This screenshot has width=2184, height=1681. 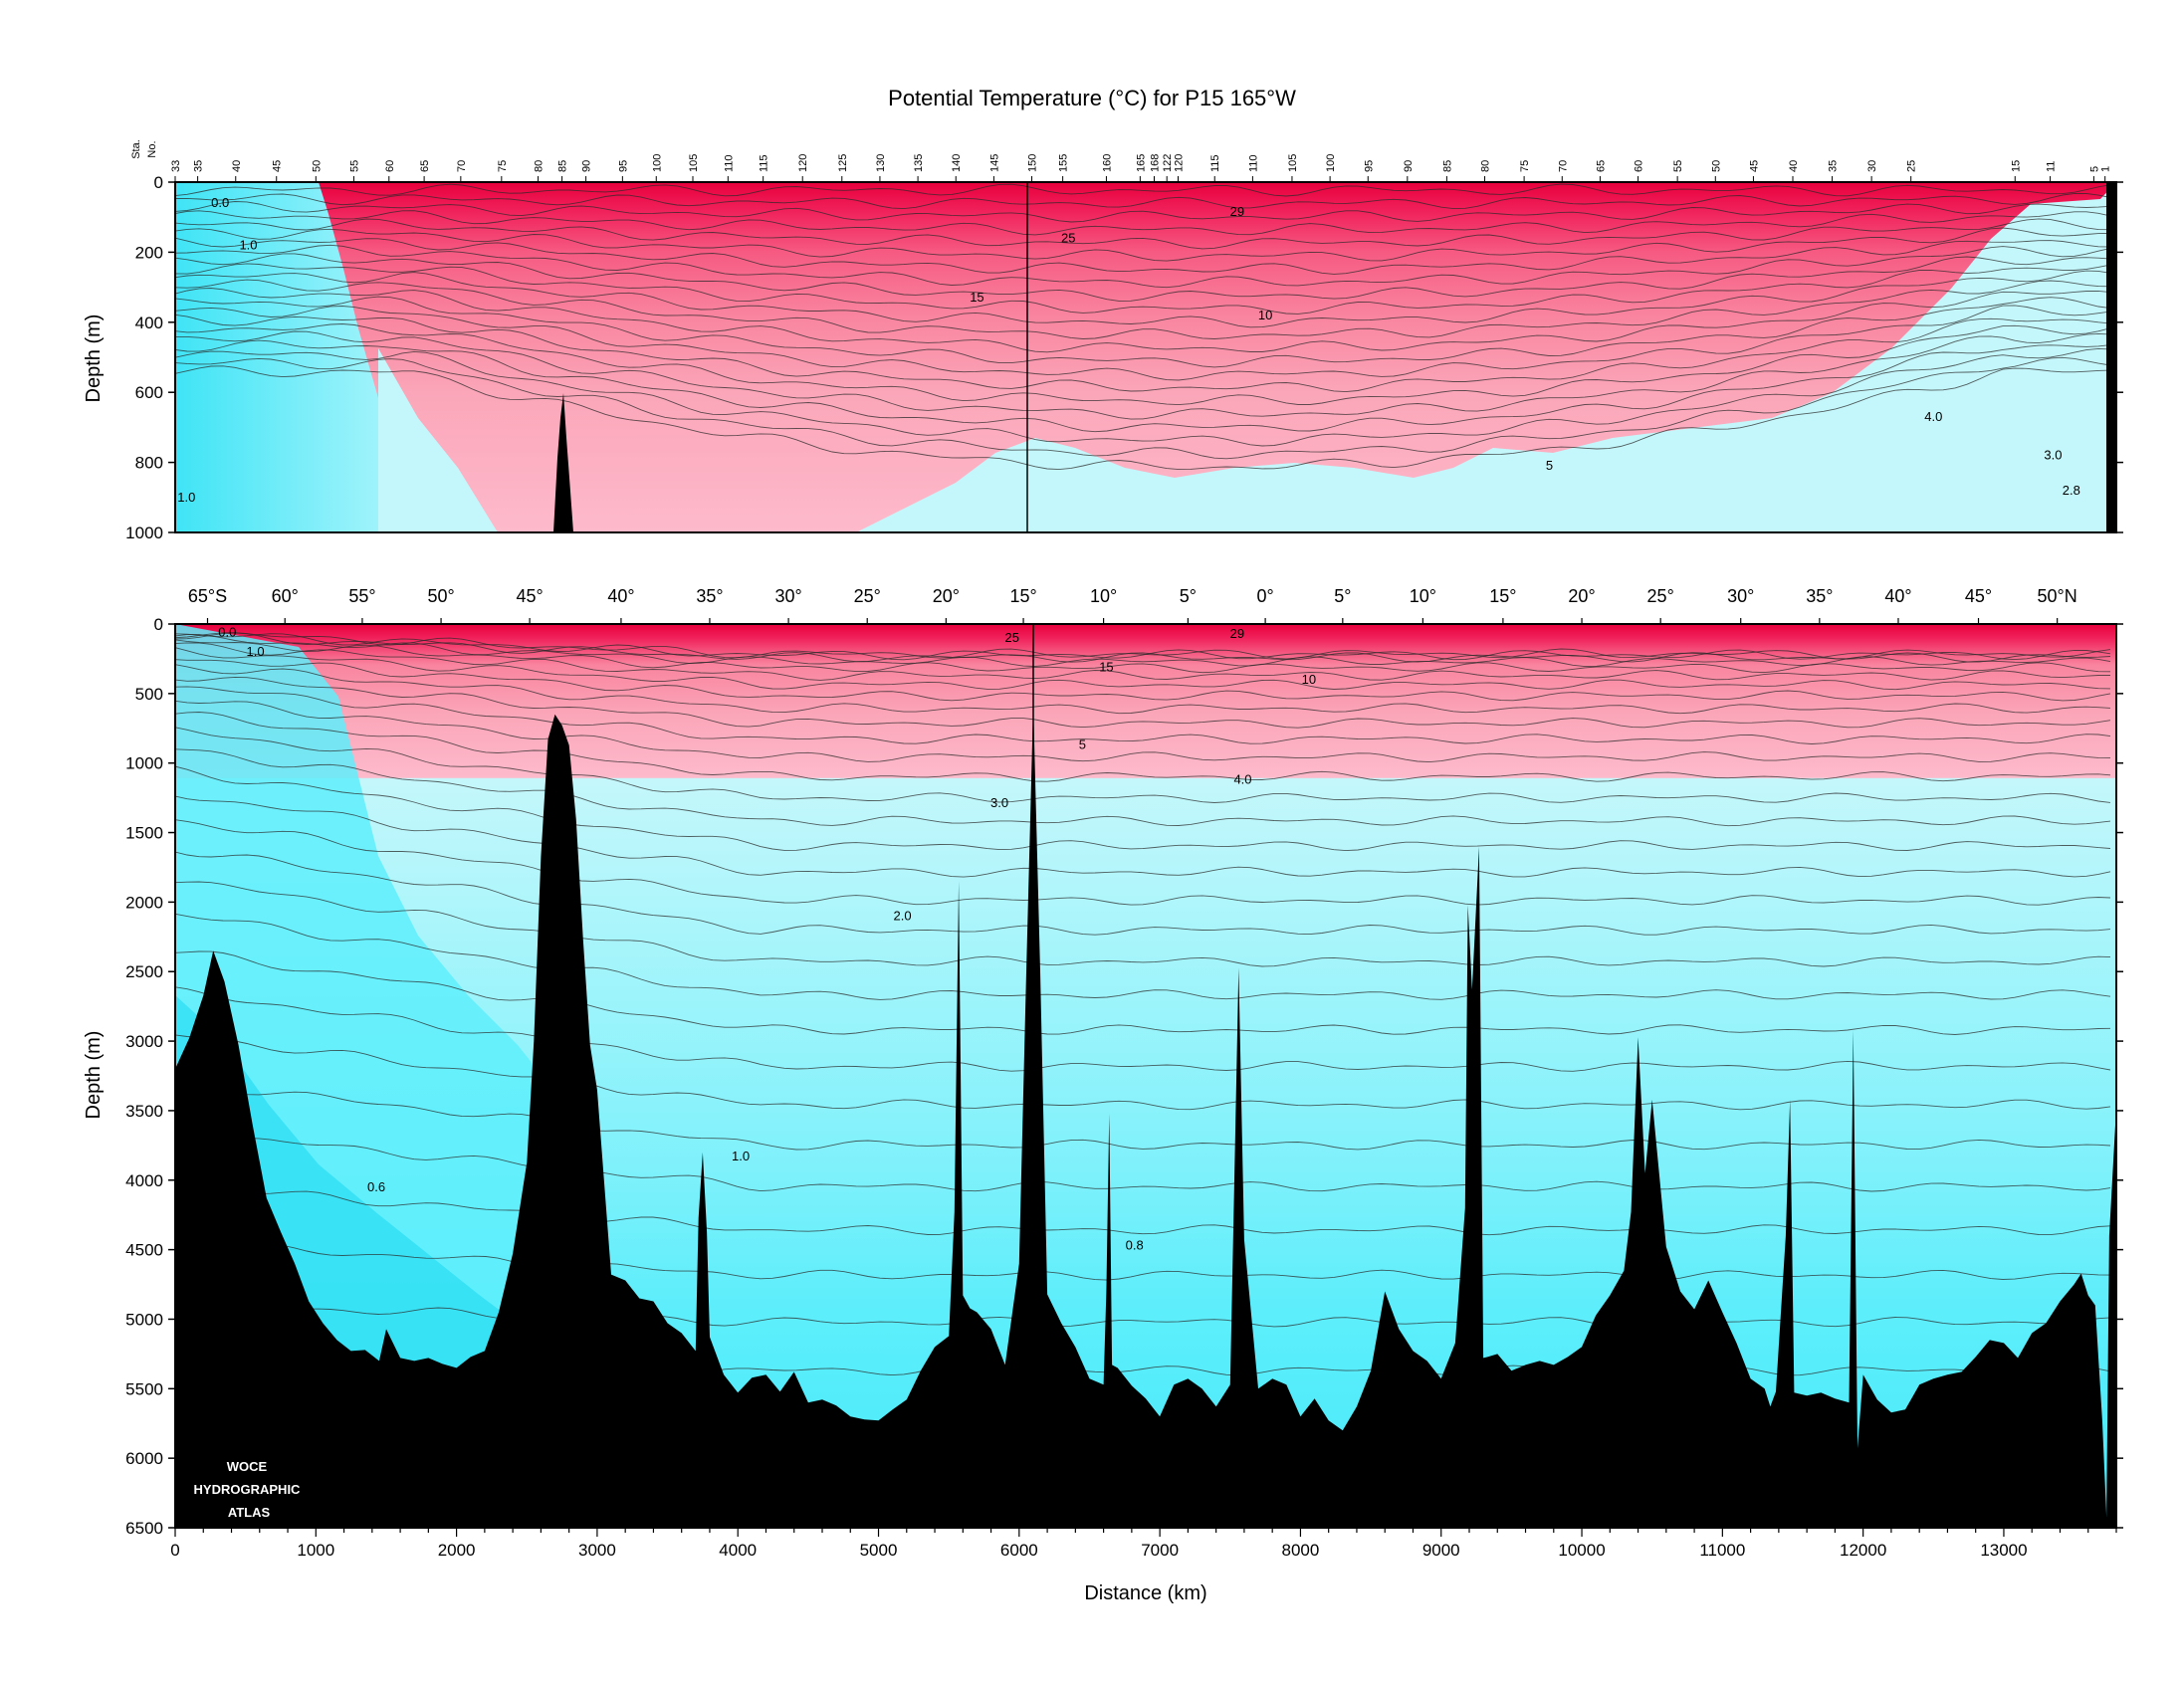 What do you see at coordinates (94, 1075) in the screenshot?
I see `bottom-y-axis-label: Depth (m)` at bounding box center [94, 1075].